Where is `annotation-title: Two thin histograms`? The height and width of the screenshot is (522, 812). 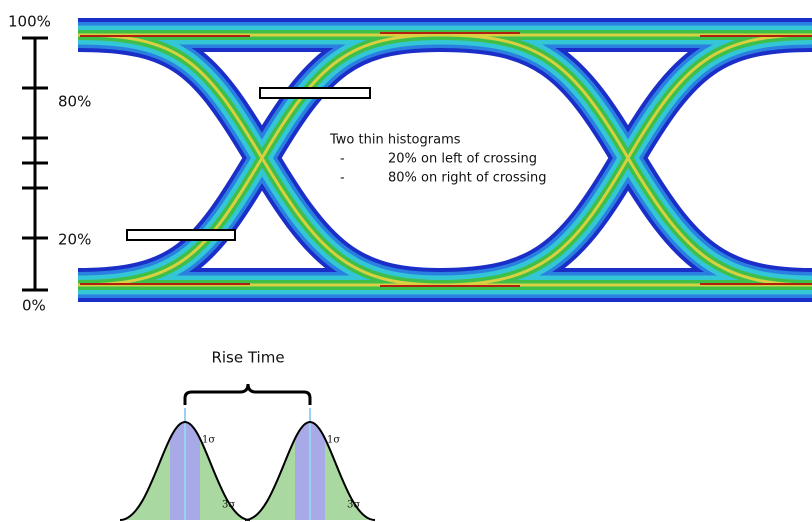
annotation-title: Two thin histograms is located at coordinates (395, 140).